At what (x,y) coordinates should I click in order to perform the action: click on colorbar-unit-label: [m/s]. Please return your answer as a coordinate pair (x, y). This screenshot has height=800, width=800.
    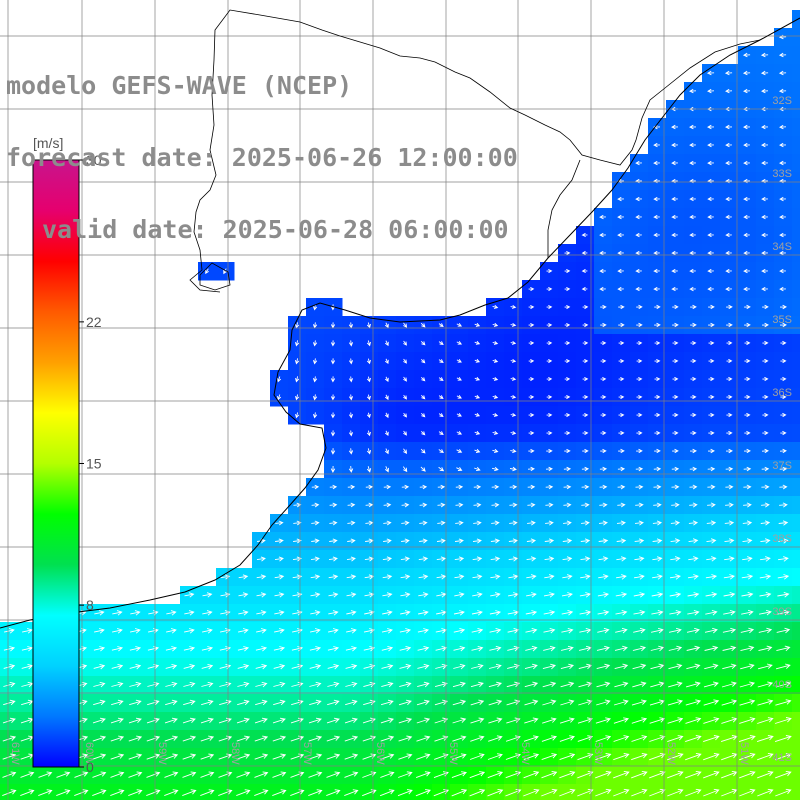
    Looking at the image, I should click on (48, 143).